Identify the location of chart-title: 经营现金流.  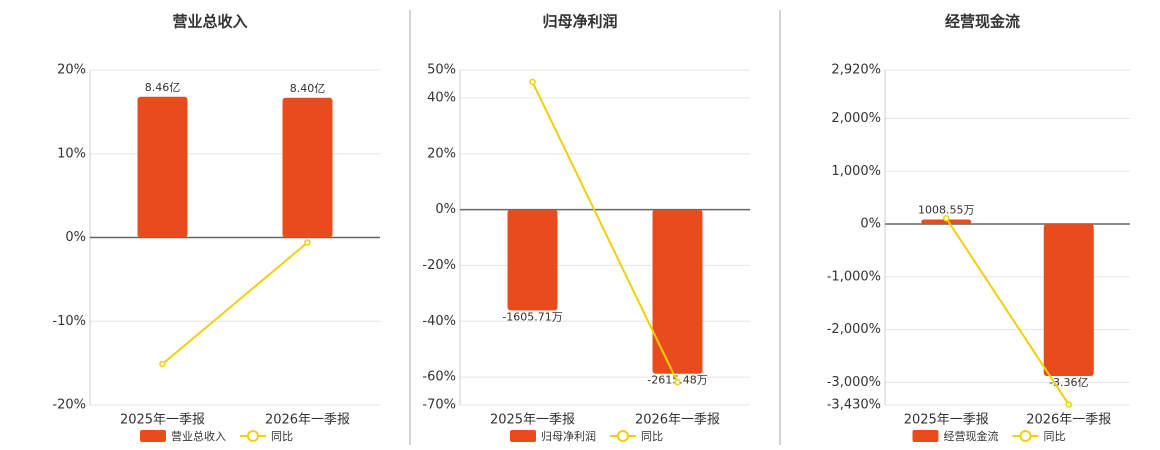
(982, 22).